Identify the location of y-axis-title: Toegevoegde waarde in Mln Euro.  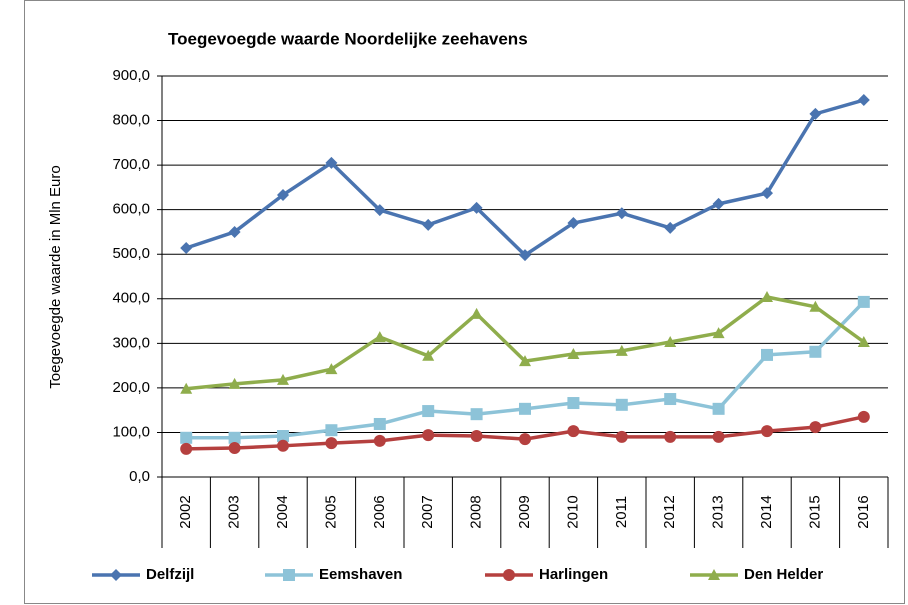
(55, 276).